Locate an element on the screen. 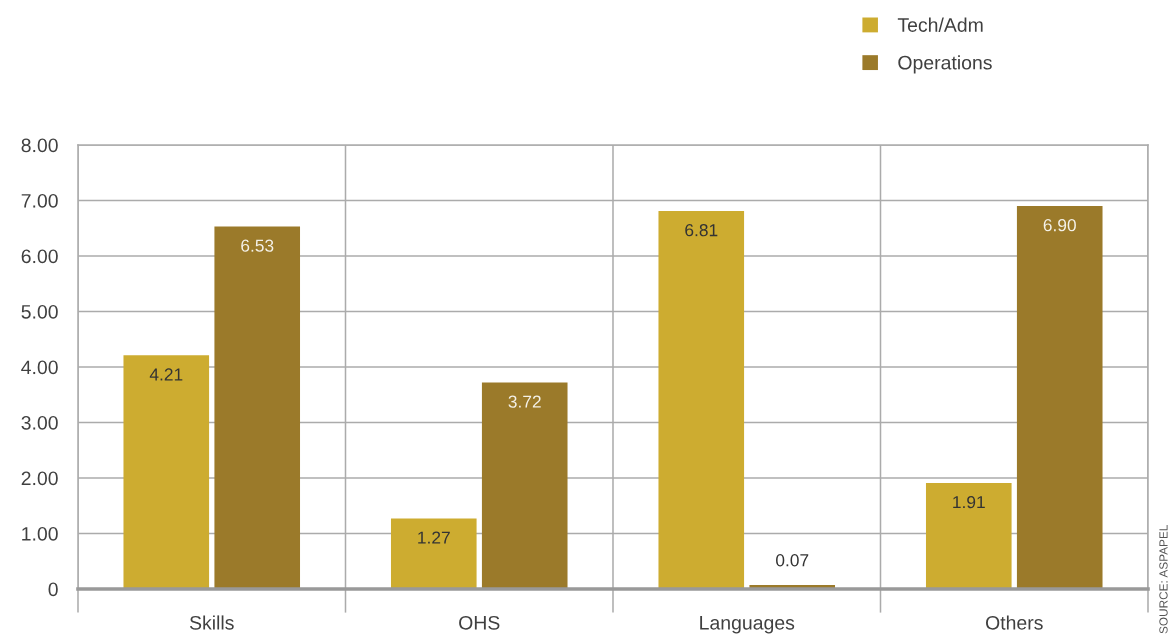  y-tick-label: 8.00 is located at coordinates (39, 145).